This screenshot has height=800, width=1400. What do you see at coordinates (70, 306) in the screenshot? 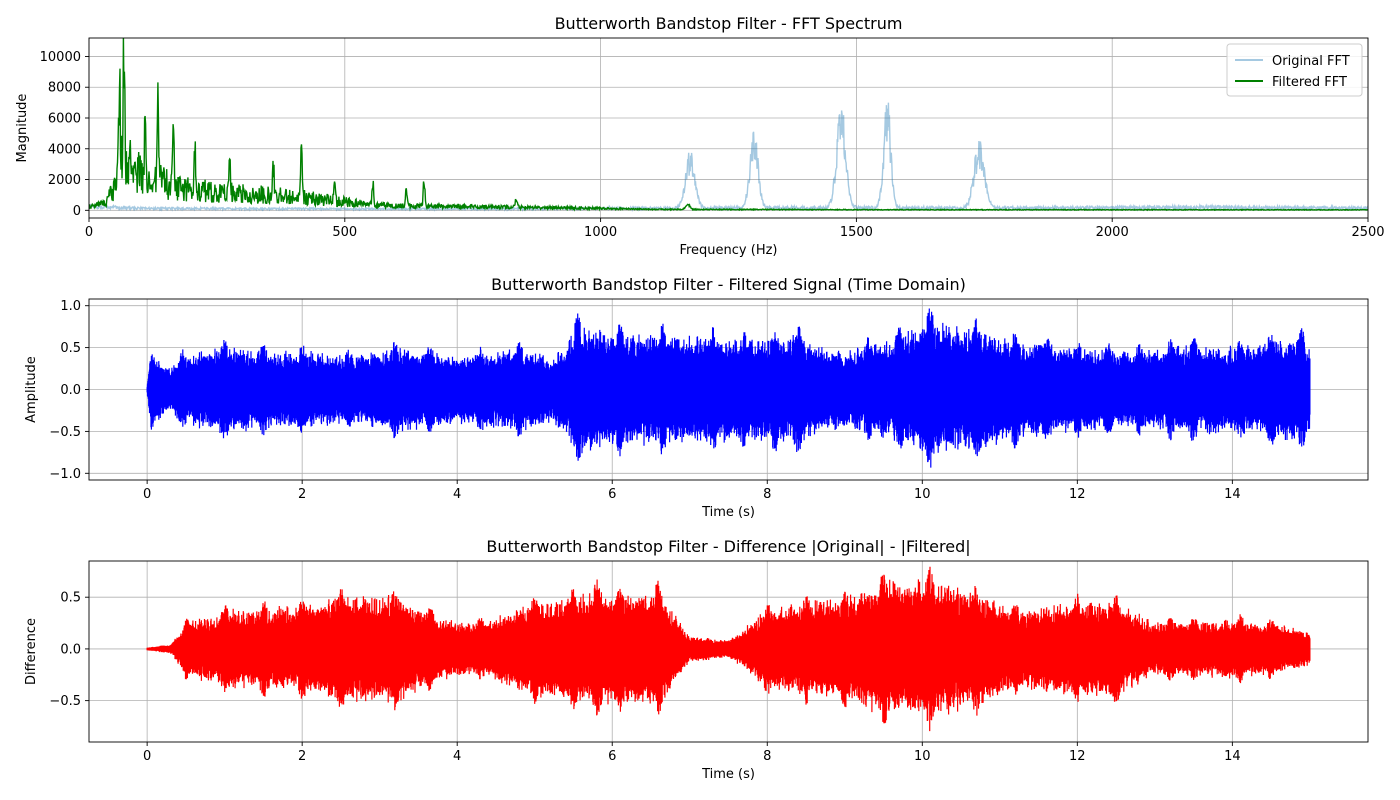
I see `y-tick-label: 1.0` at bounding box center [70, 306].